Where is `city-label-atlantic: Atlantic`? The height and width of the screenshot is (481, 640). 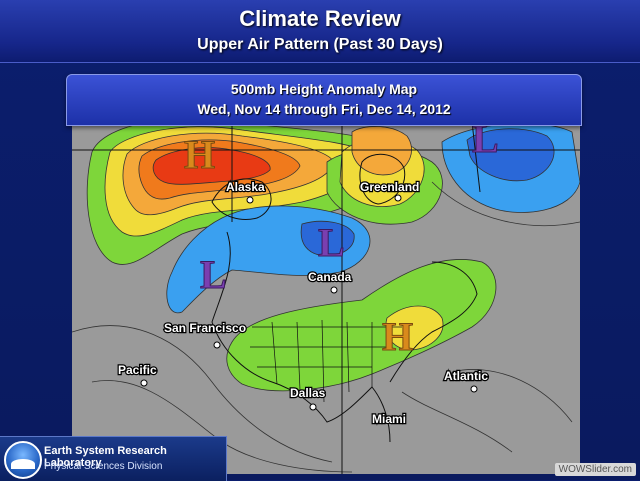
city-label-atlantic: Atlantic is located at coordinates (466, 376).